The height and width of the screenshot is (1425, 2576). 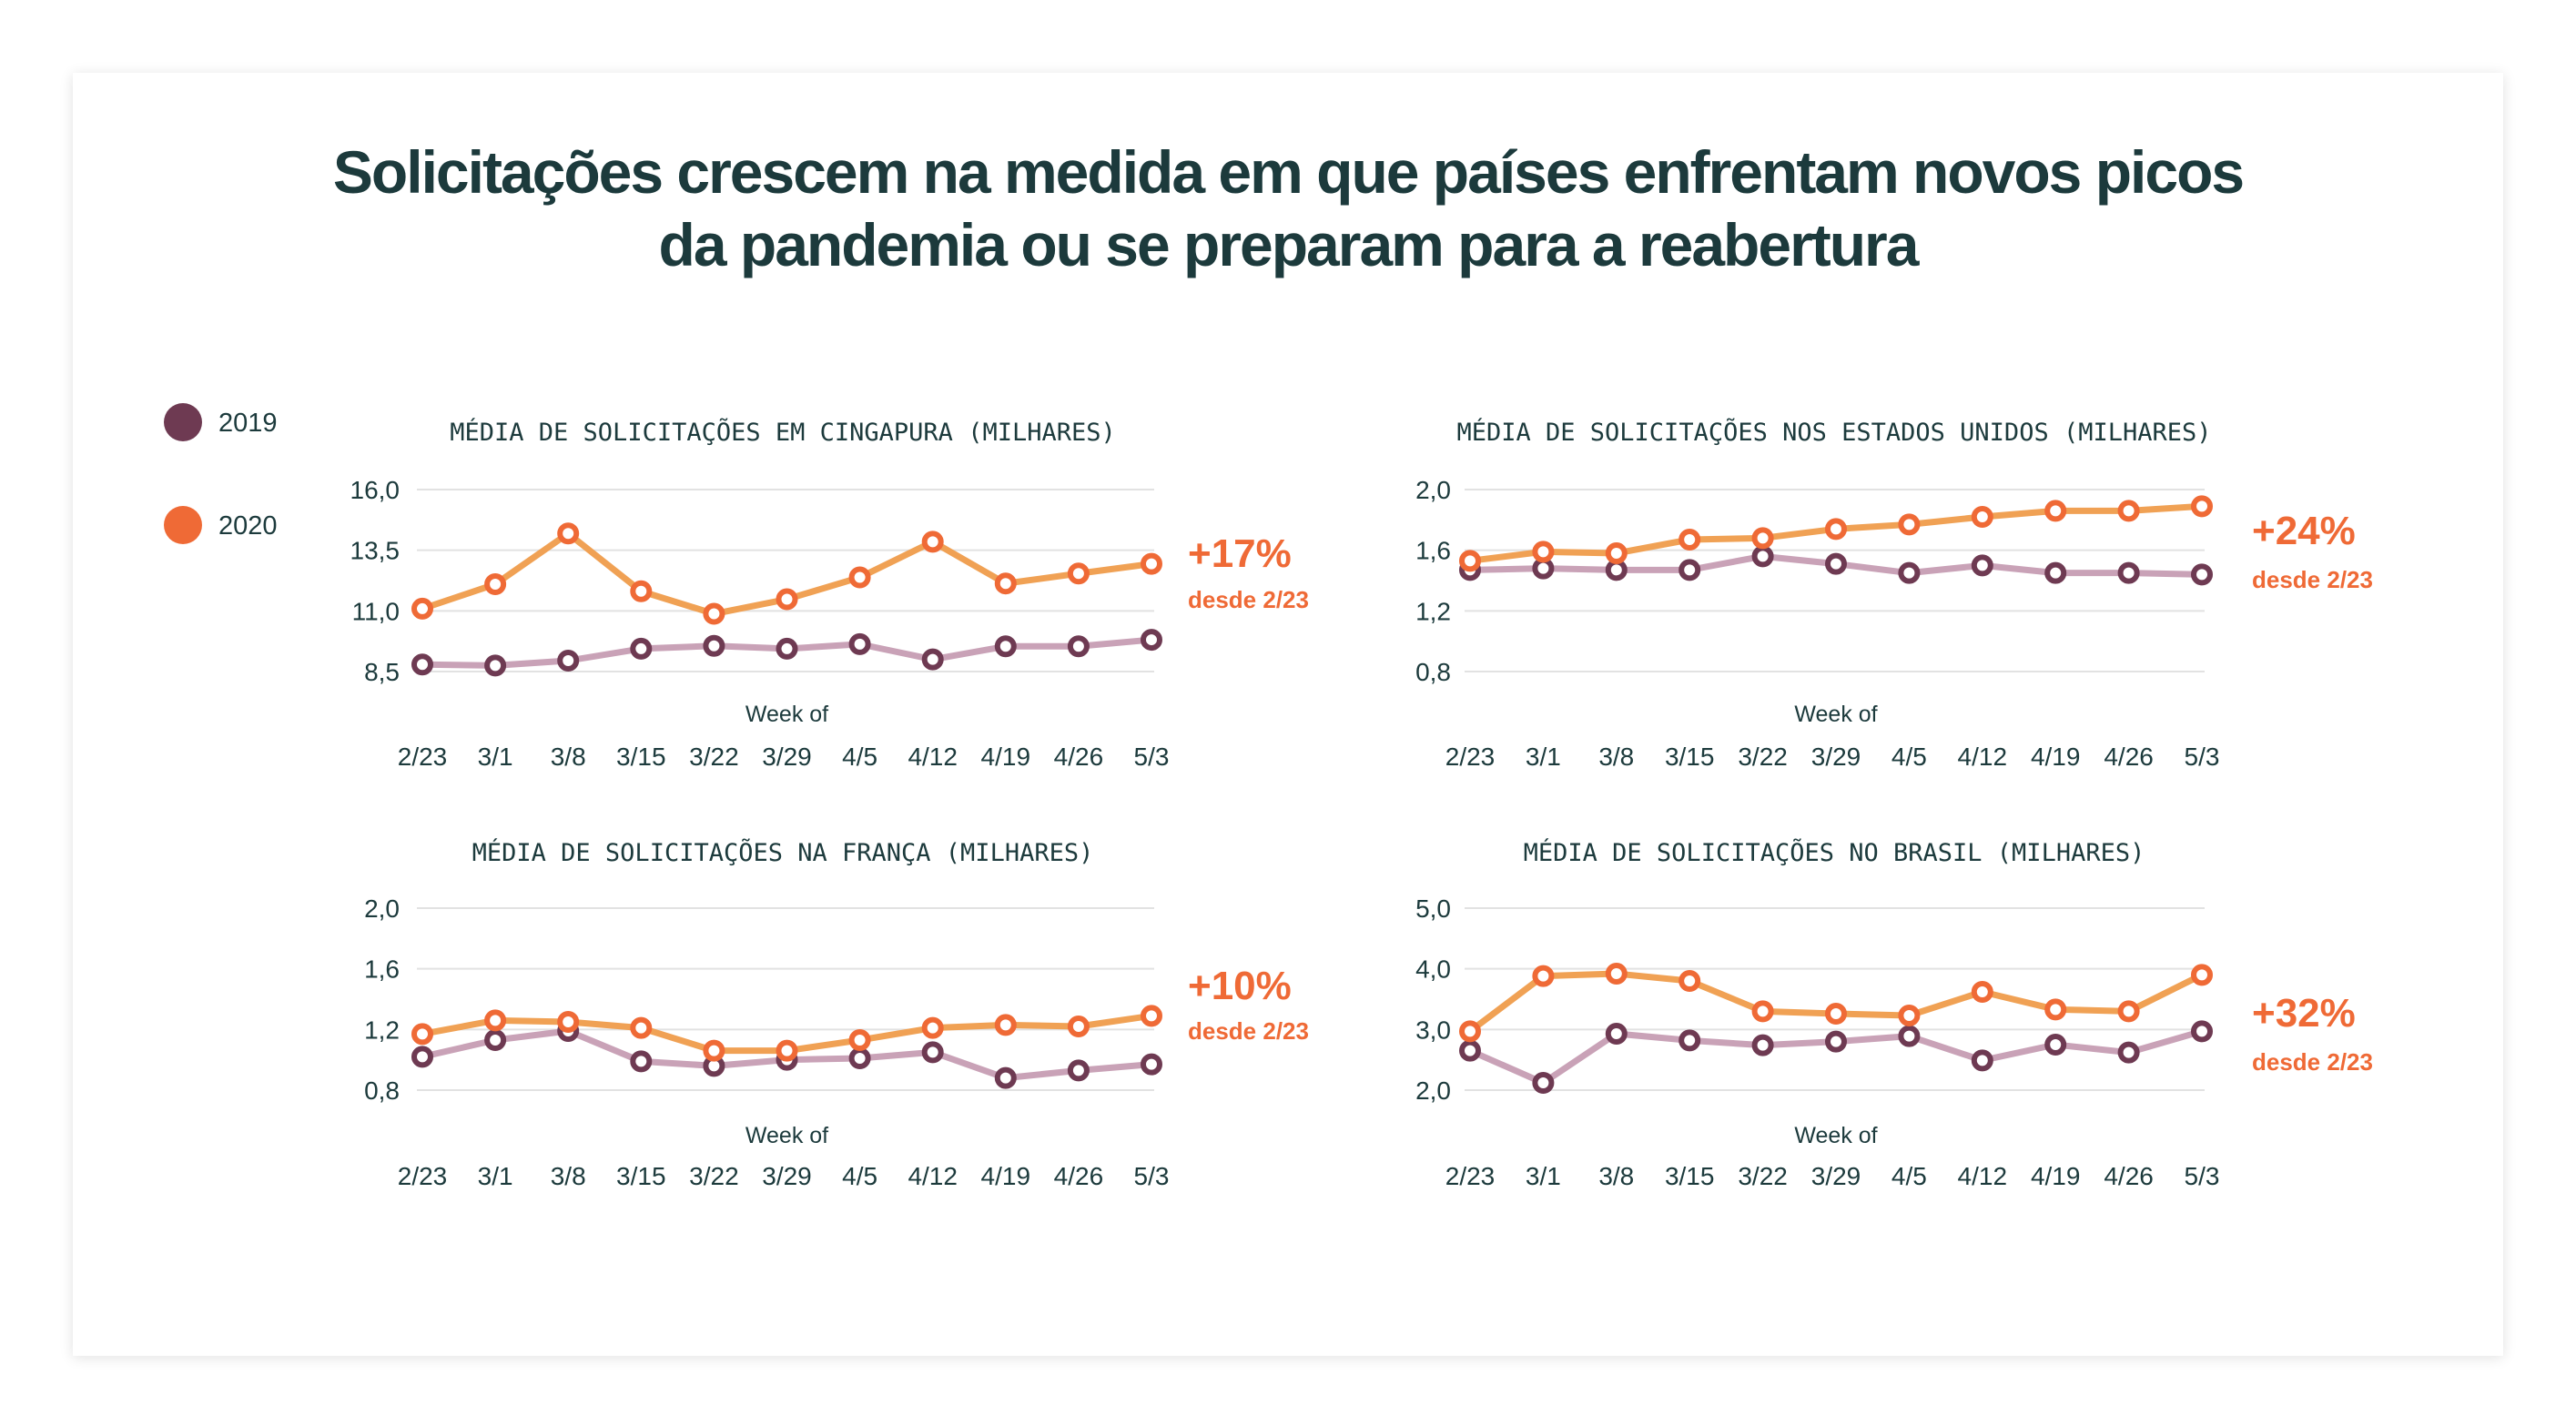 What do you see at coordinates (1433, 490) in the screenshot?
I see `y-tick-label: 2,0` at bounding box center [1433, 490].